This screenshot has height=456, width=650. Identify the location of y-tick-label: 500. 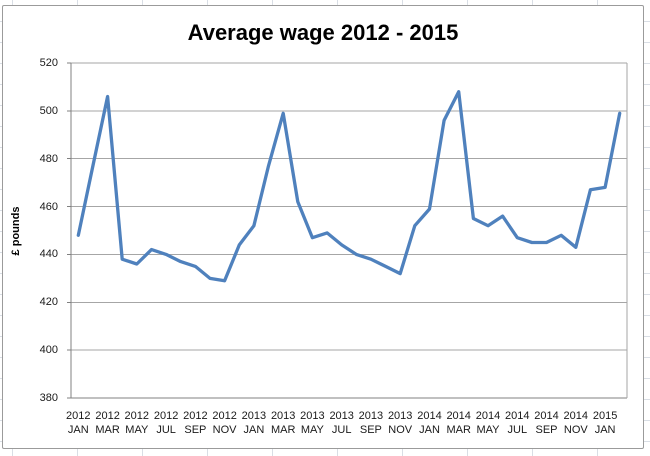
(48, 110).